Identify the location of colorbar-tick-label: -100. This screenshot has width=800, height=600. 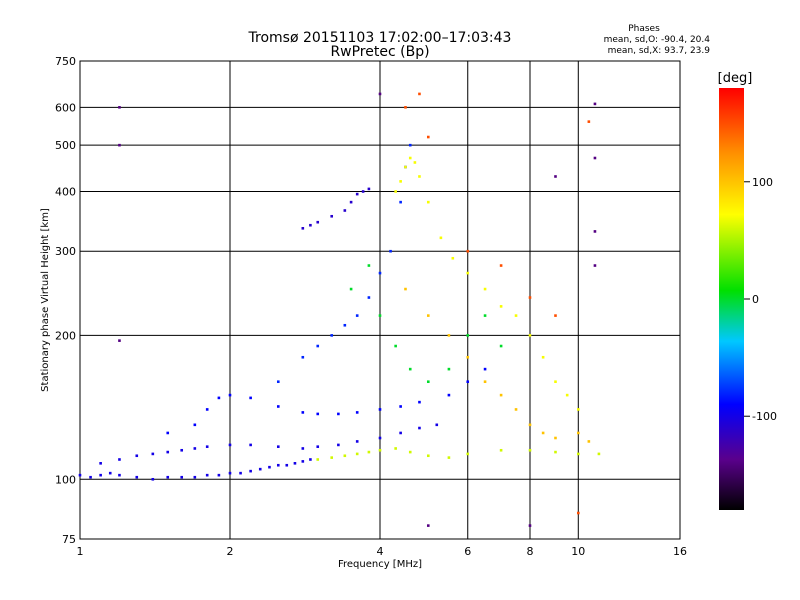
(764, 416).